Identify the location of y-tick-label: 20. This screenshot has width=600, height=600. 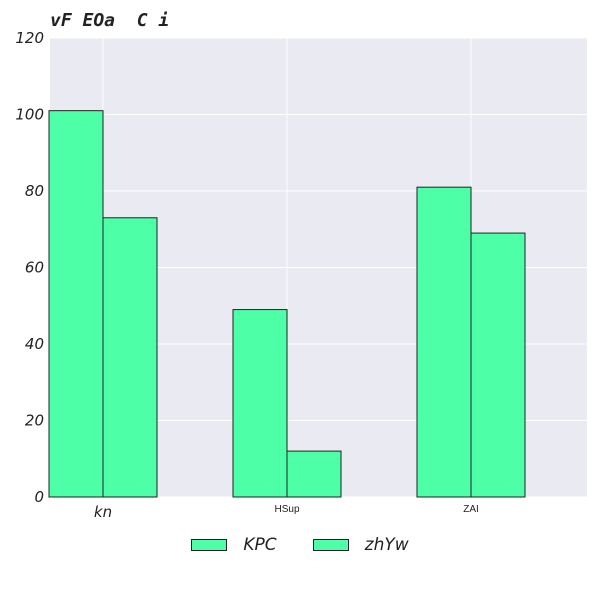
(34, 421).